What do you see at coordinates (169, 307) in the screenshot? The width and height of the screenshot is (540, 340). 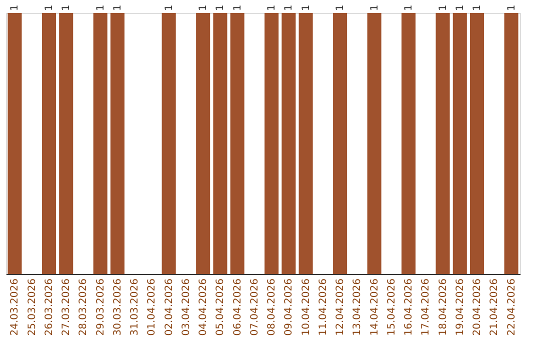 I see `x-tick-label: 02.04.2026` at bounding box center [169, 307].